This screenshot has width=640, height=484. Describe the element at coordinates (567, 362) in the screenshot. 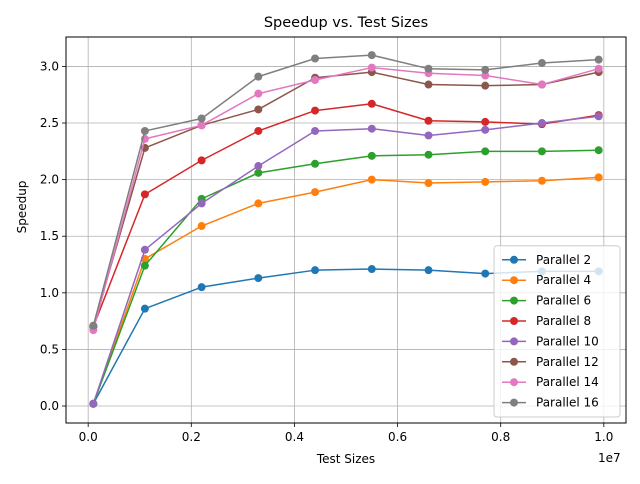

I see `legend-label: Parallel 12` at that location.